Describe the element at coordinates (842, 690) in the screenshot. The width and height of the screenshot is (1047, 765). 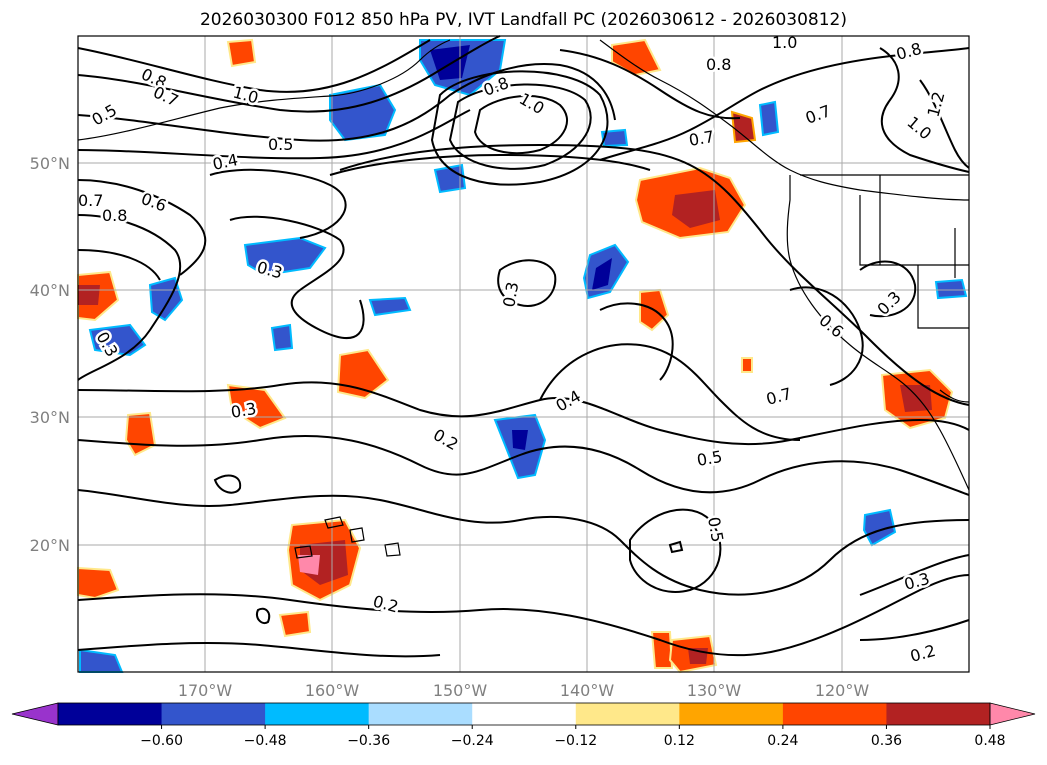
I see `lon-label: 120°W` at that location.